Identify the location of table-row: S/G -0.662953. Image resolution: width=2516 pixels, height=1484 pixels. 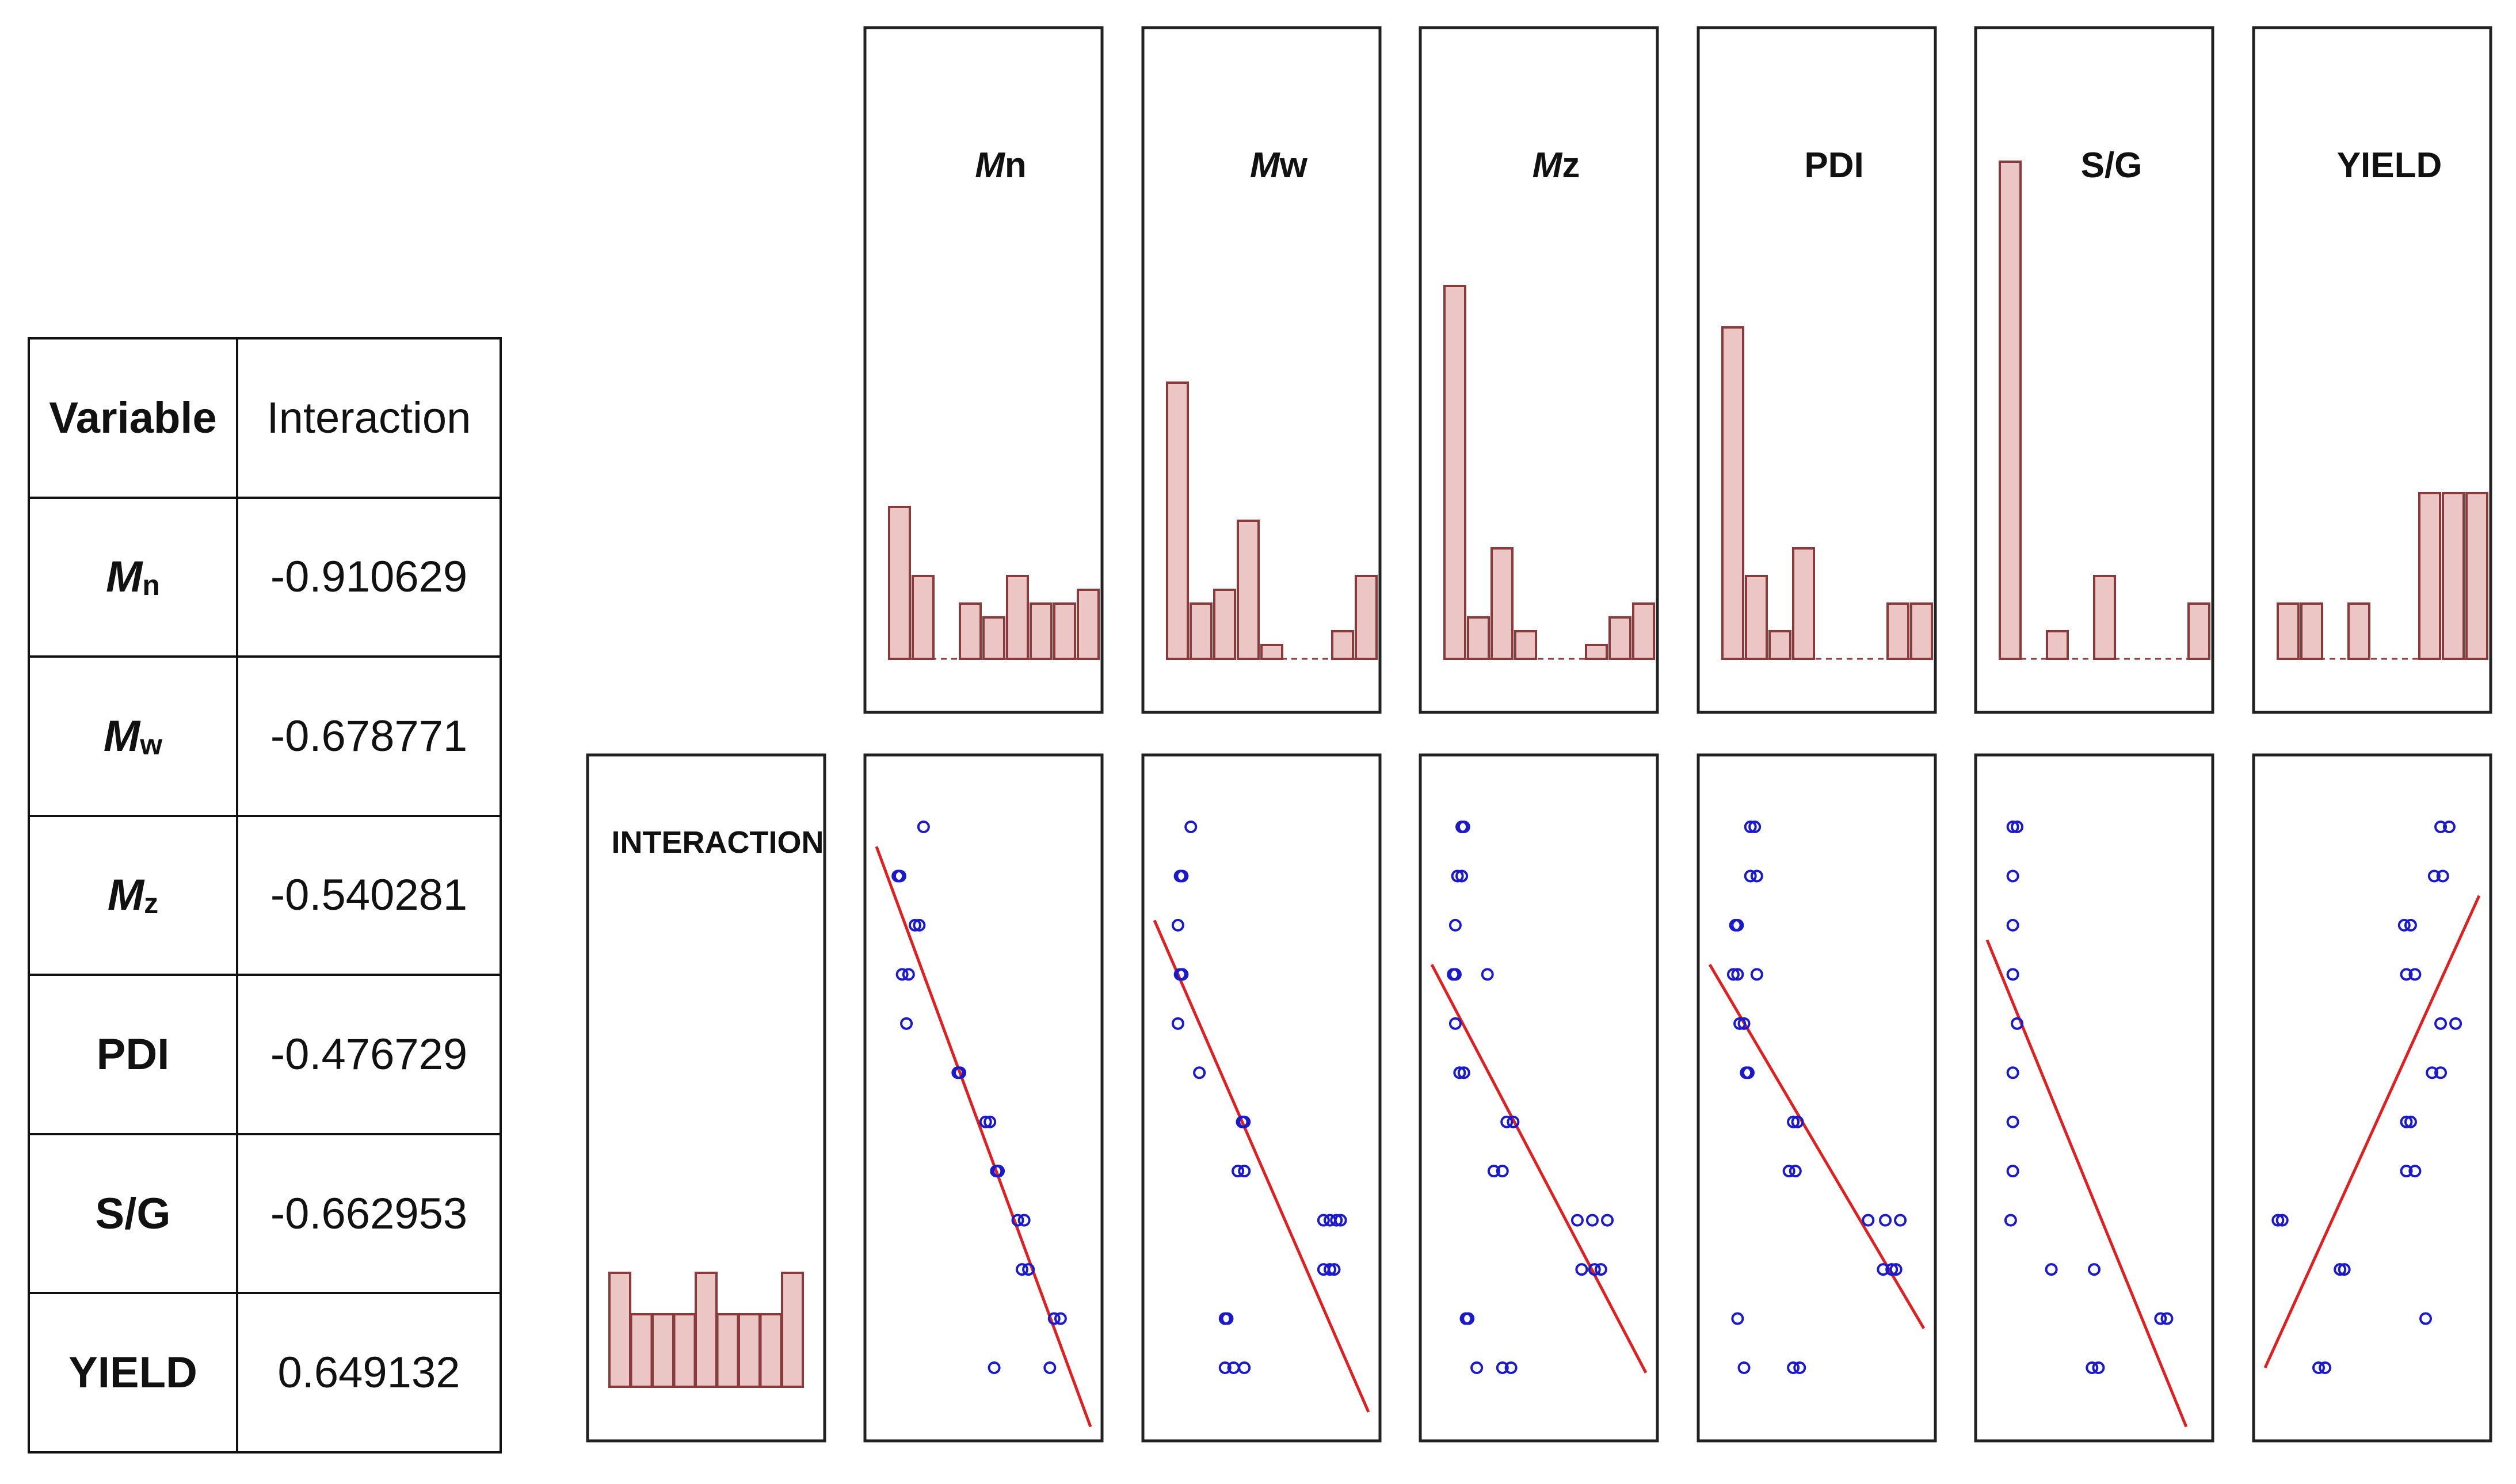
(265, 1213).